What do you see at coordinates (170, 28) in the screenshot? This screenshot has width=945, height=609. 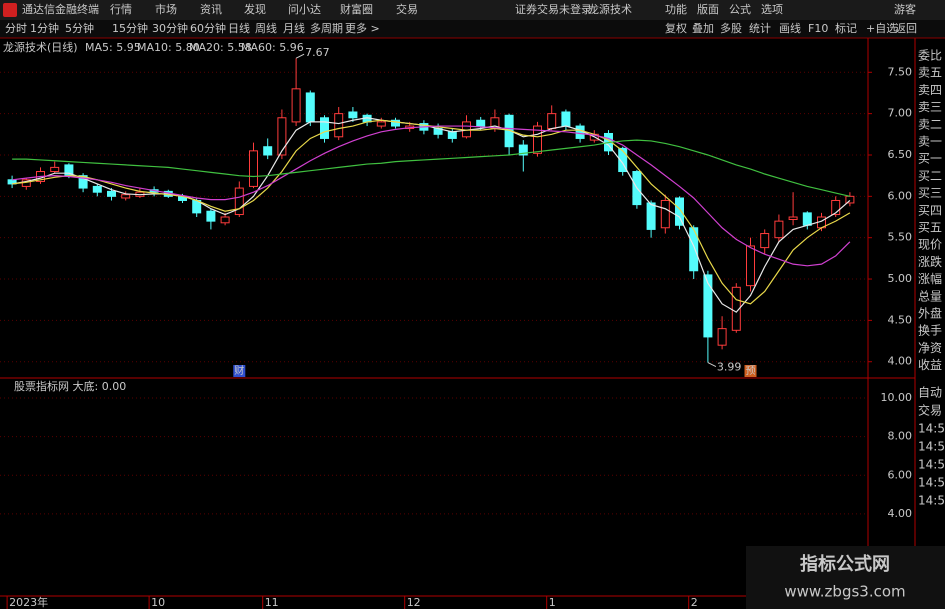 I see `period-button: 30分钟` at bounding box center [170, 28].